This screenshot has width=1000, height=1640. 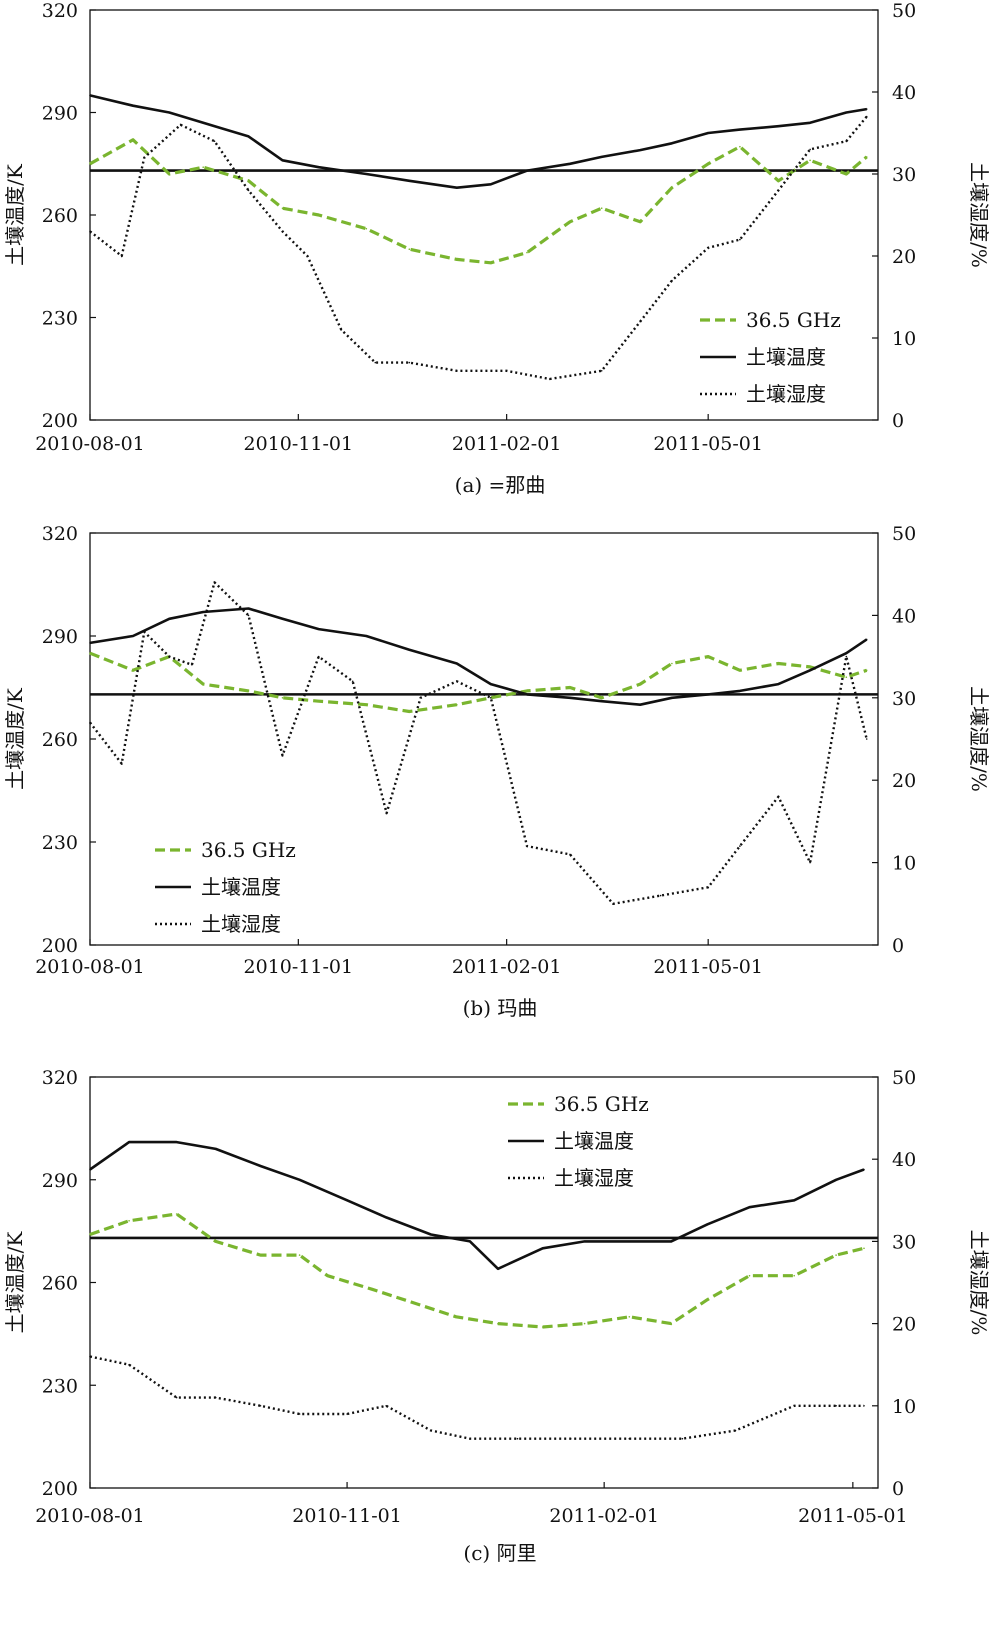 What do you see at coordinates (904, 699) in the screenshot?
I see `y-right-tick-label: 30` at bounding box center [904, 699].